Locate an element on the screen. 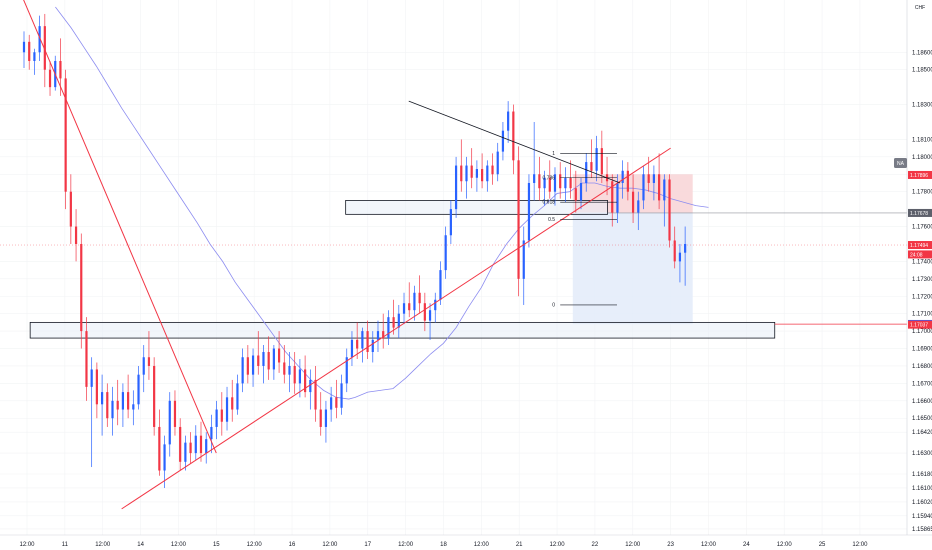 The width and height of the screenshot is (932, 550). price-tick-label: 1.17800 is located at coordinates (922, 193).